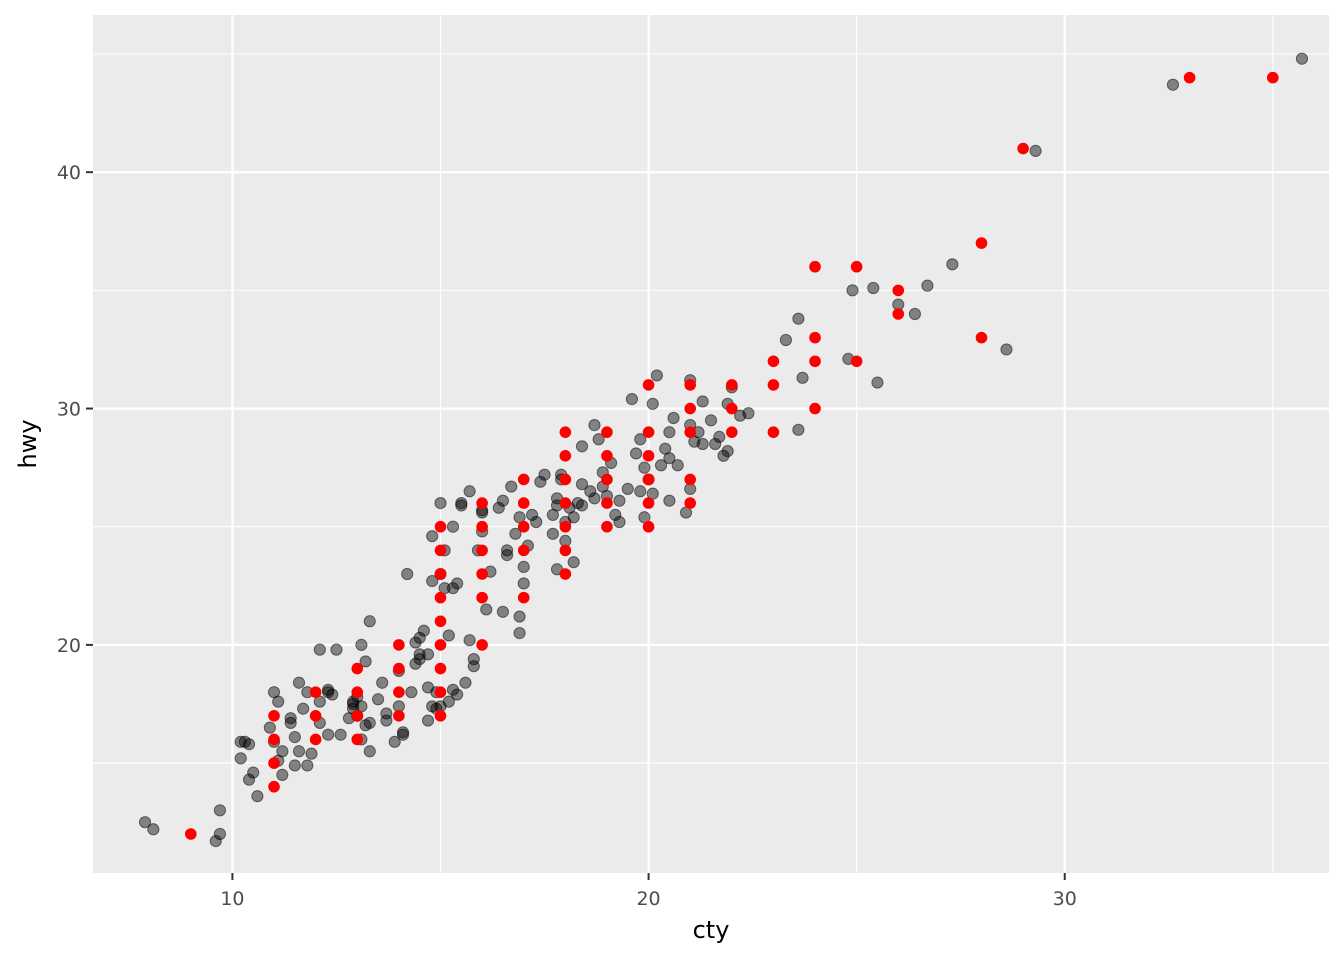  Describe the element at coordinates (69, 410) in the screenshot. I see `y-tick-label: 30` at that location.